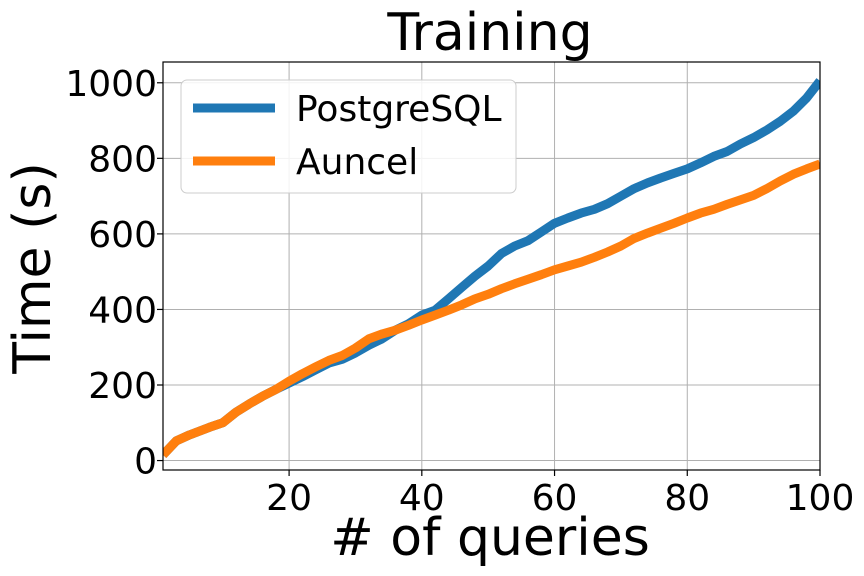  What do you see at coordinates (820, 498) in the screenshot?
I see `x-tick-label: 100` at bounding box center [820, 498].